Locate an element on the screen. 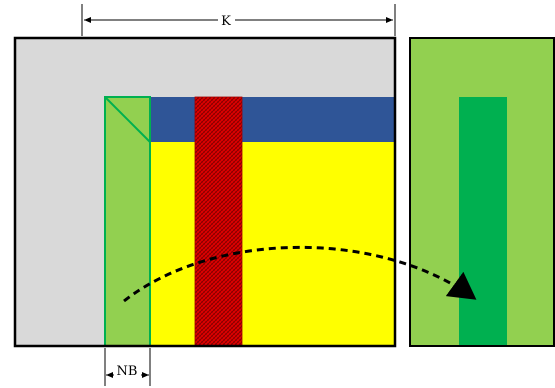 This screenshot has width=555, height=388. blue-header-strip is located at coordinates (272, 119).